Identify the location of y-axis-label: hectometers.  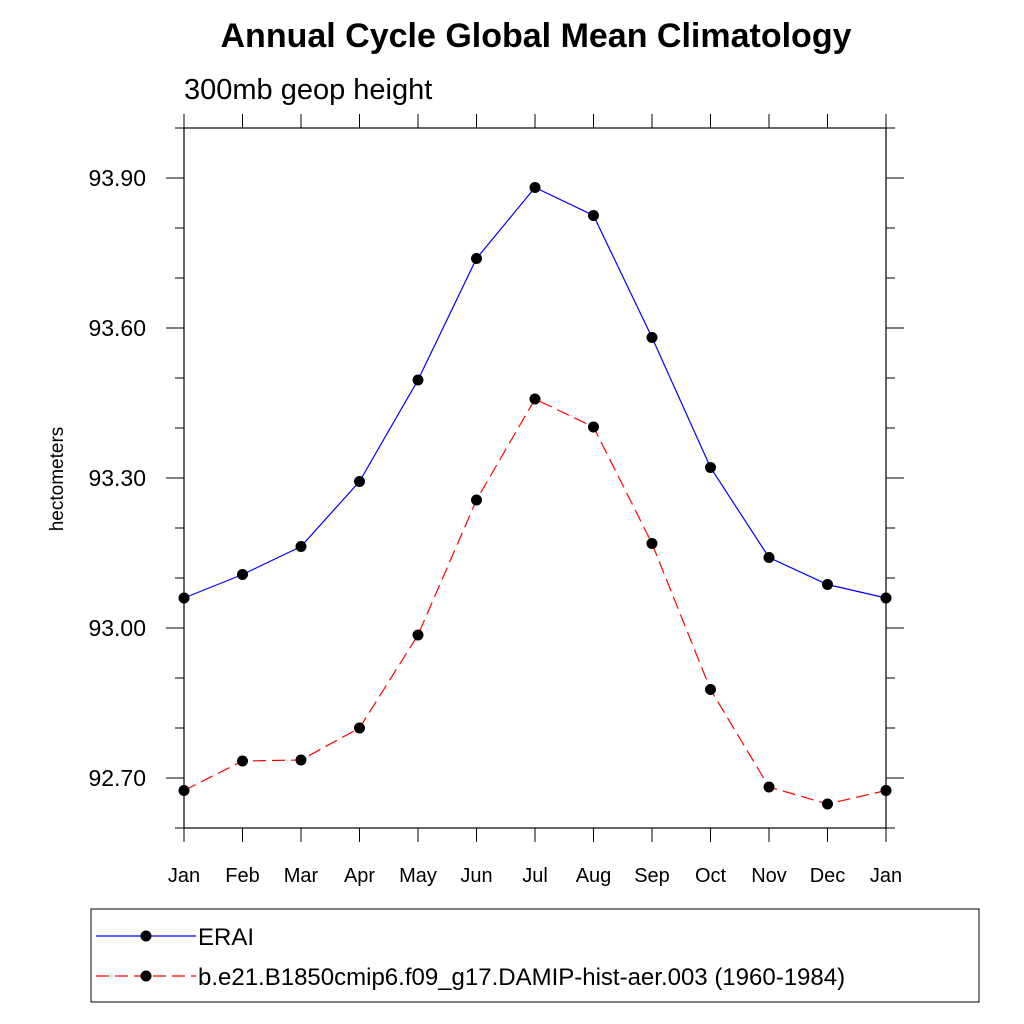
(57, 479).